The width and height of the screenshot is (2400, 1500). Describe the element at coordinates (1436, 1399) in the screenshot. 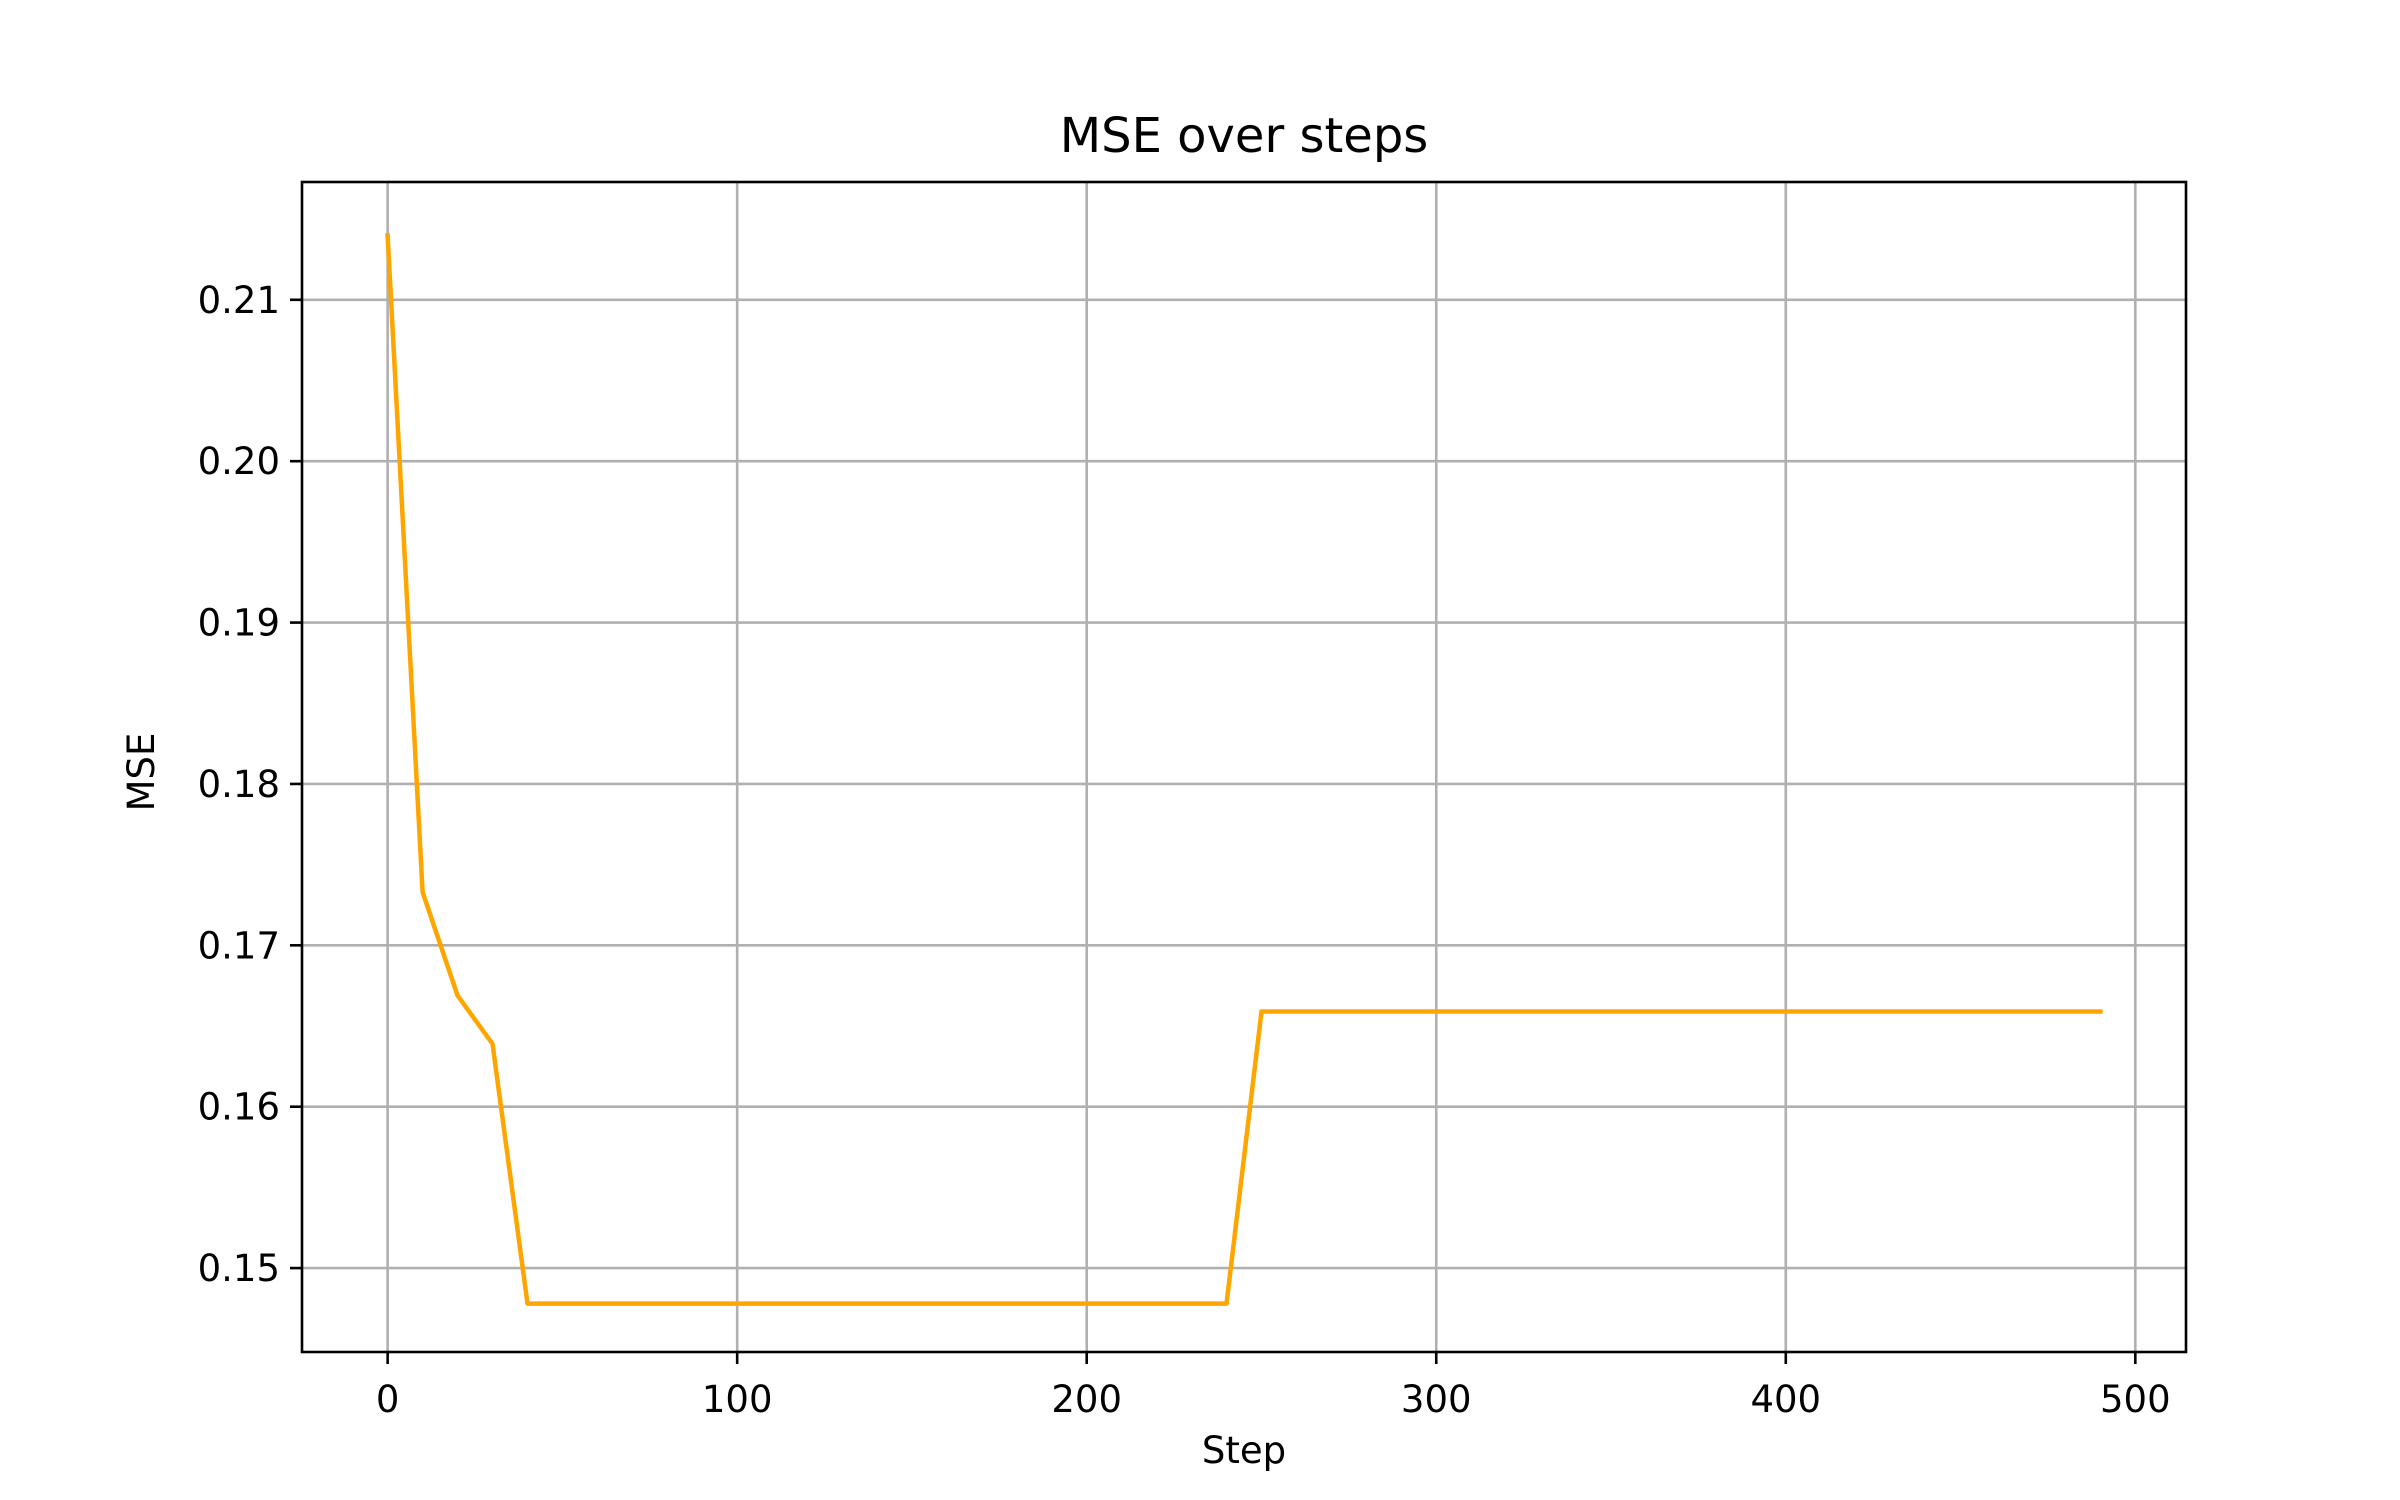

I see `x-tick-label: 300` at that location.